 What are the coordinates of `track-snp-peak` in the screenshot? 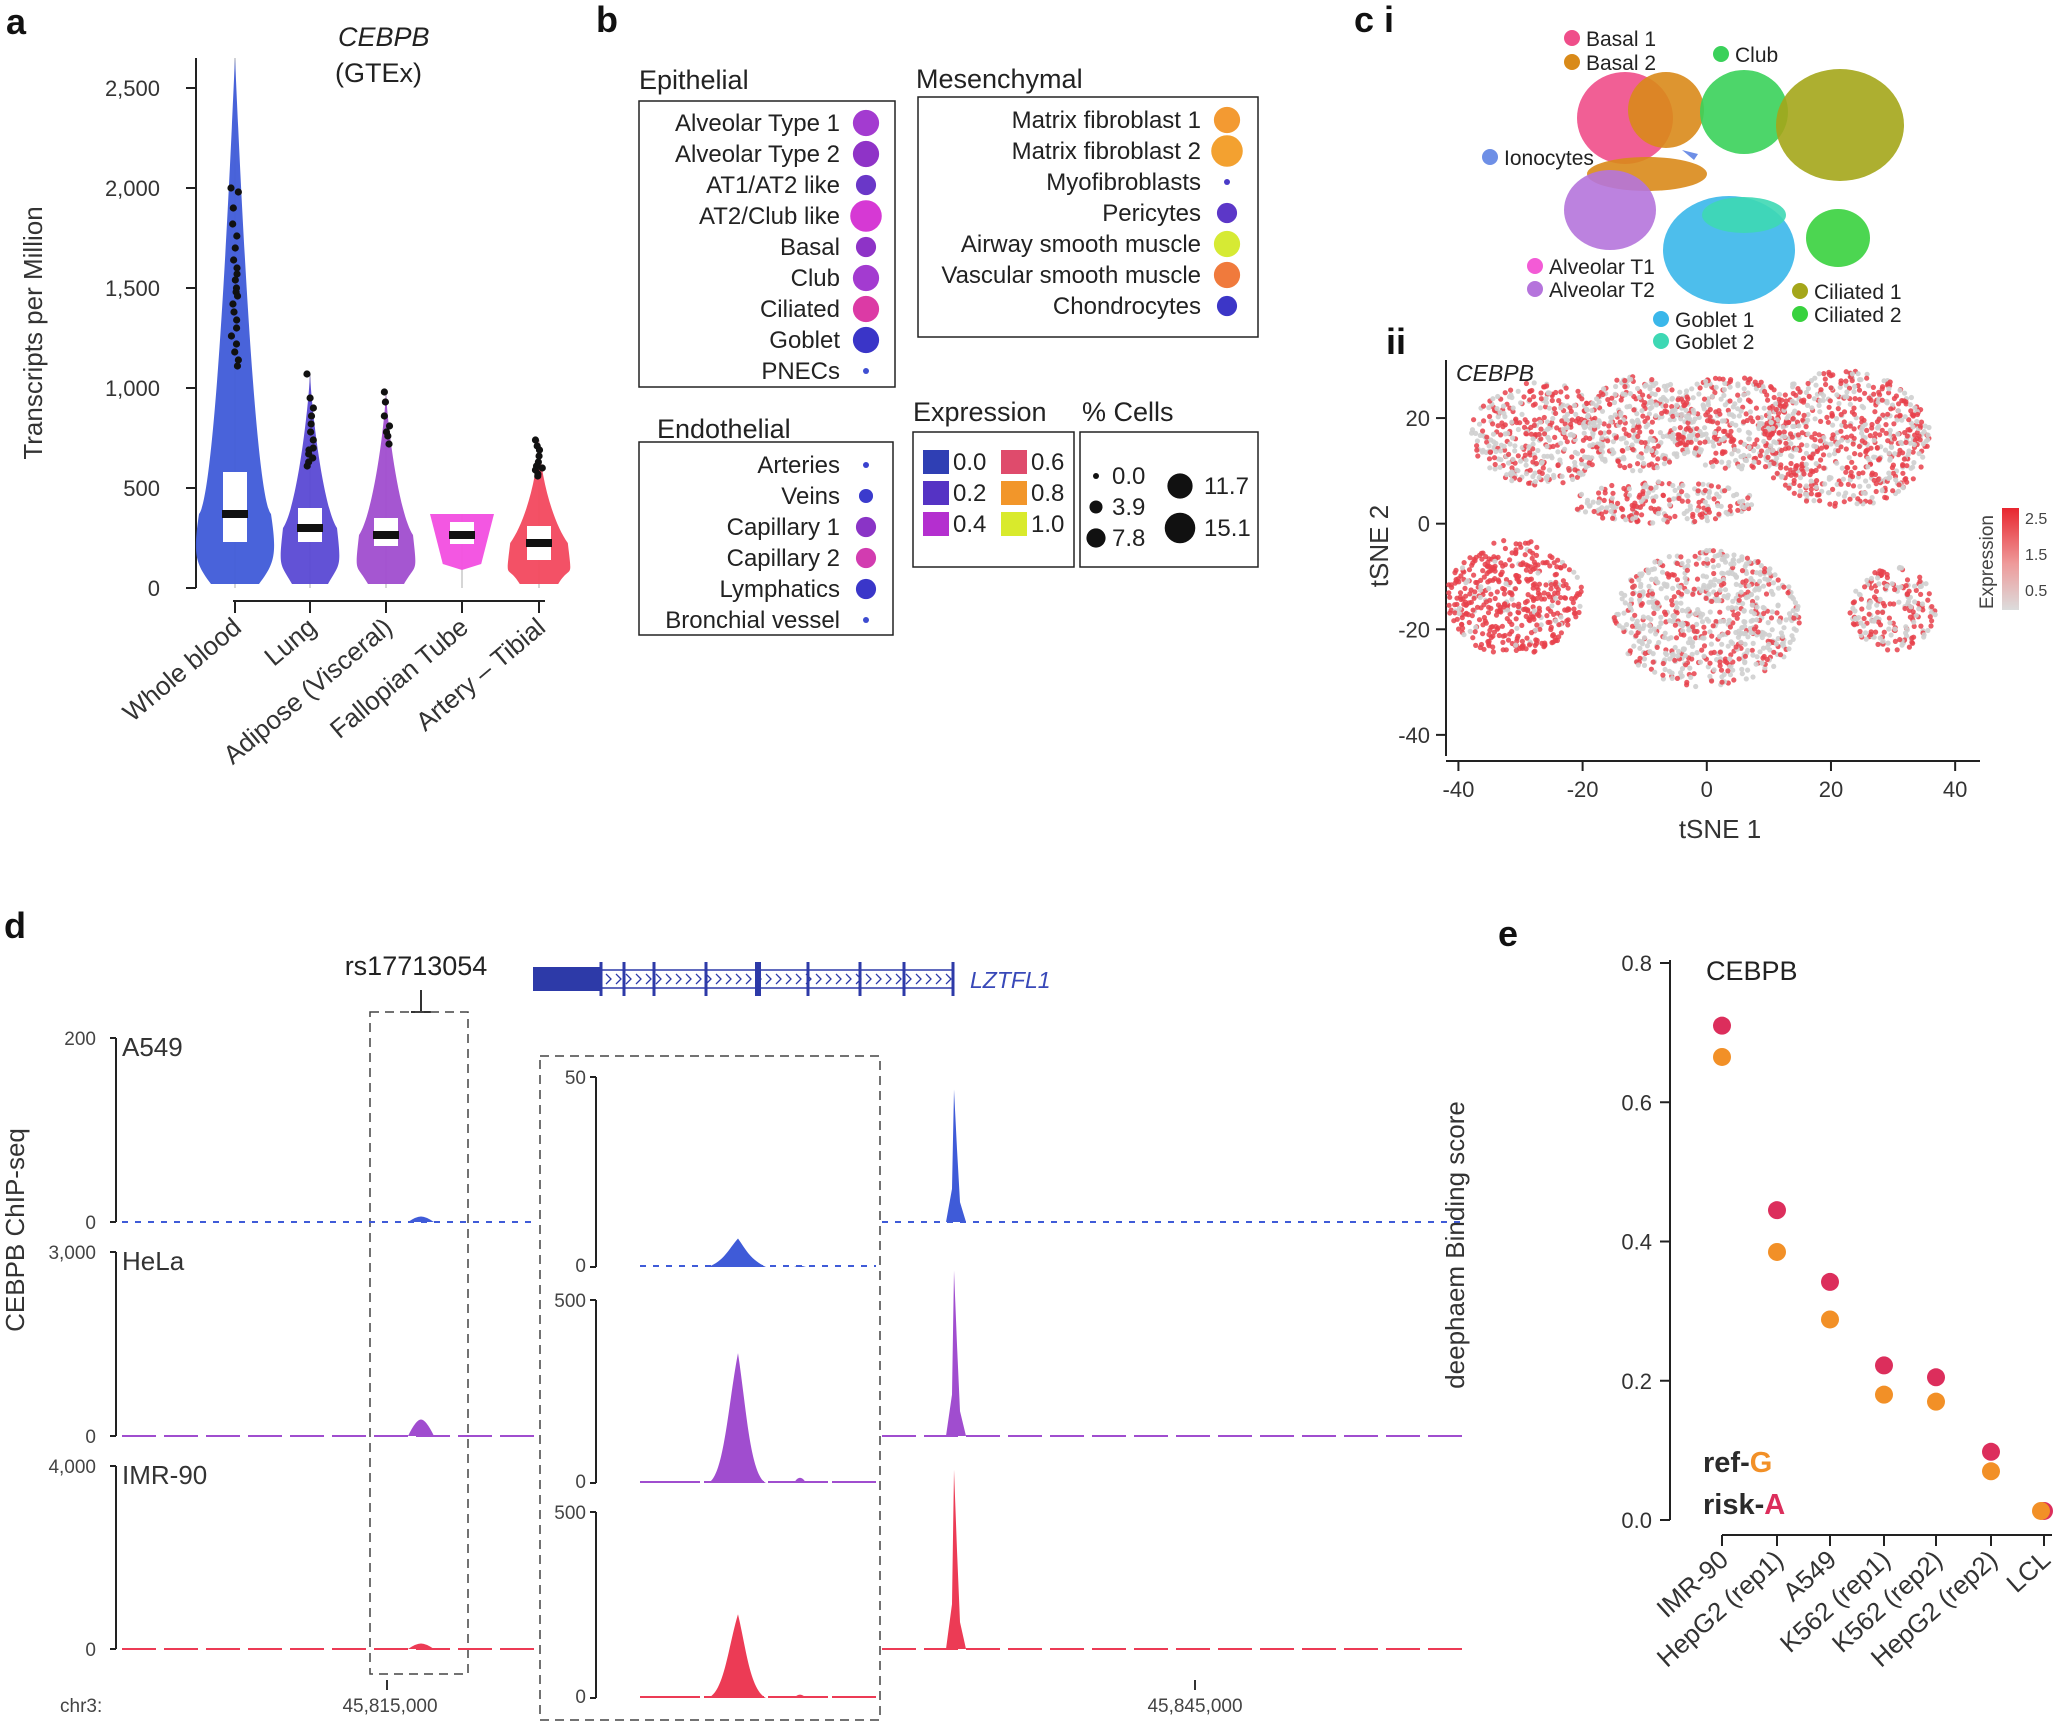 It's located at (421, 1427).